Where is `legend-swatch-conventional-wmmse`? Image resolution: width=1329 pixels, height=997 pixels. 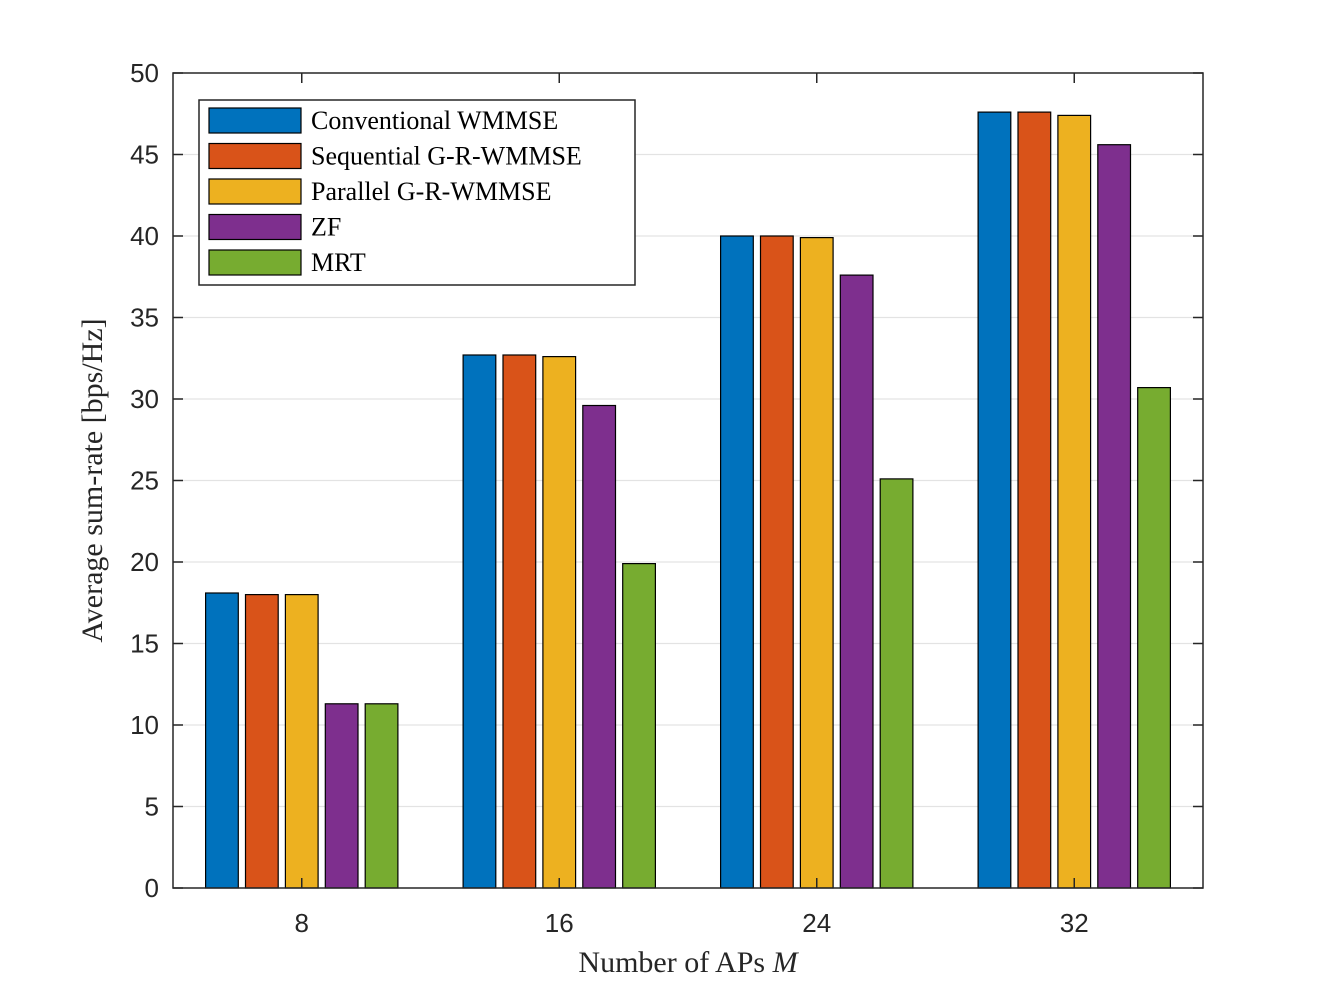
legend-swatch-conventional-wmmse is located at coordinates (255, 120).